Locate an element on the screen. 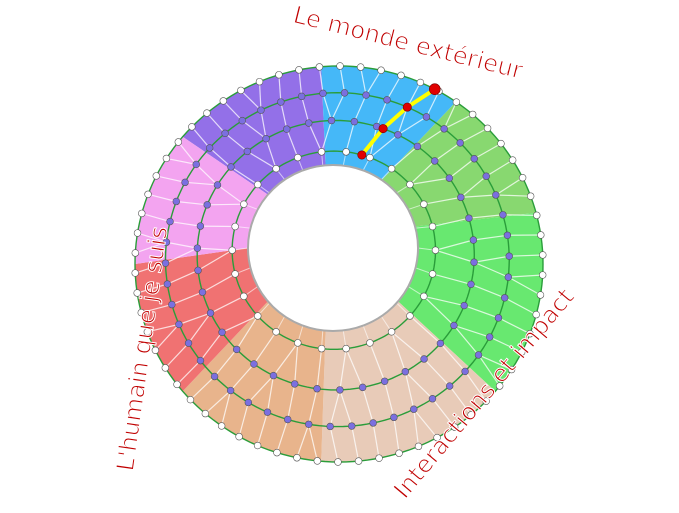  hole-ellipse is located at coordinates (333, 248).